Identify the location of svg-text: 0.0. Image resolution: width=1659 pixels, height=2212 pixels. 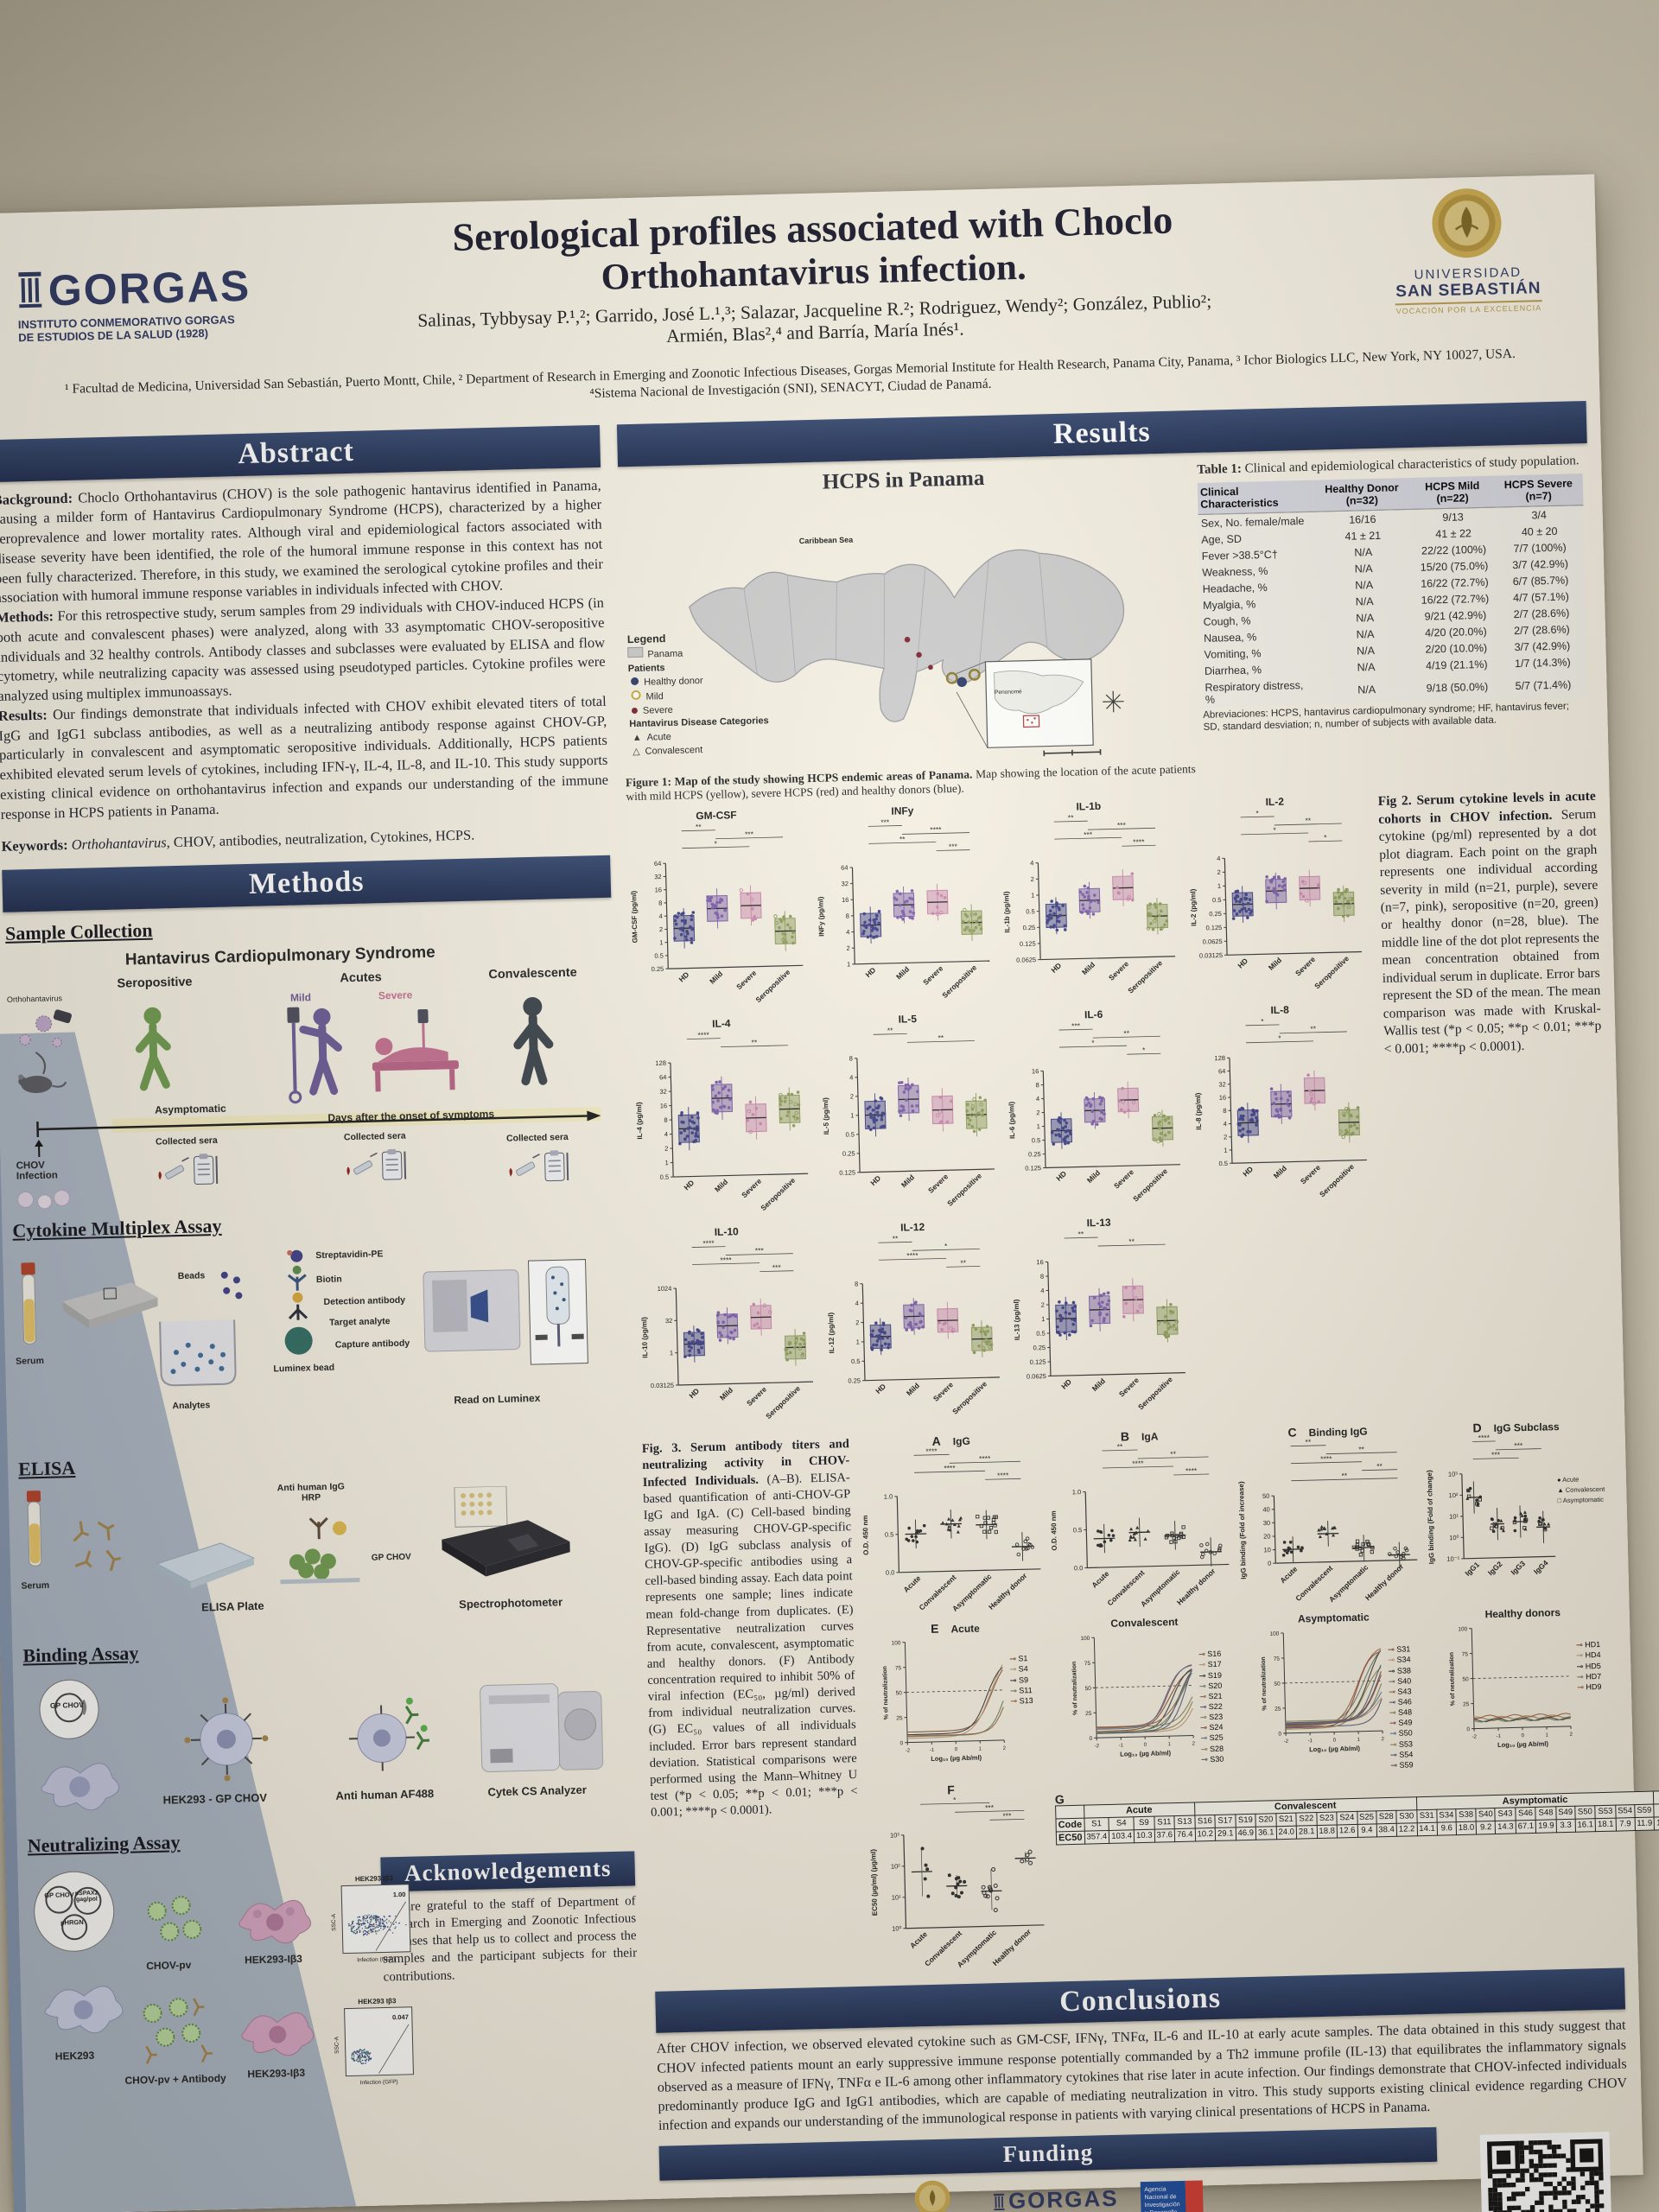
(1079, 1568).